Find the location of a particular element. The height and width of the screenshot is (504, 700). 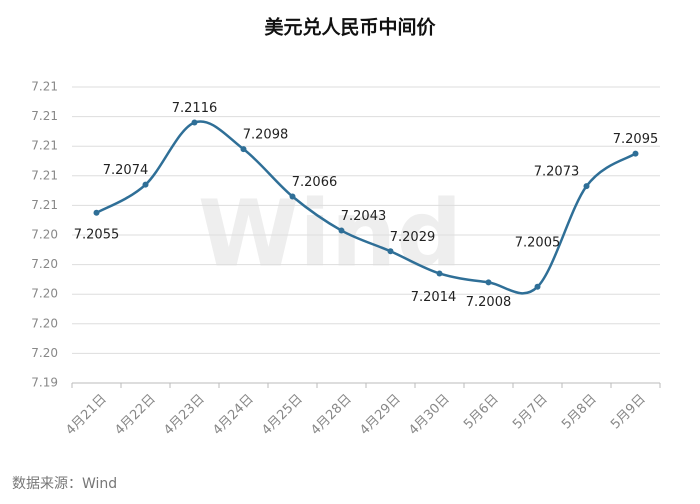

x-tick-label: 4月29日 is located at coordinates (380, 415).